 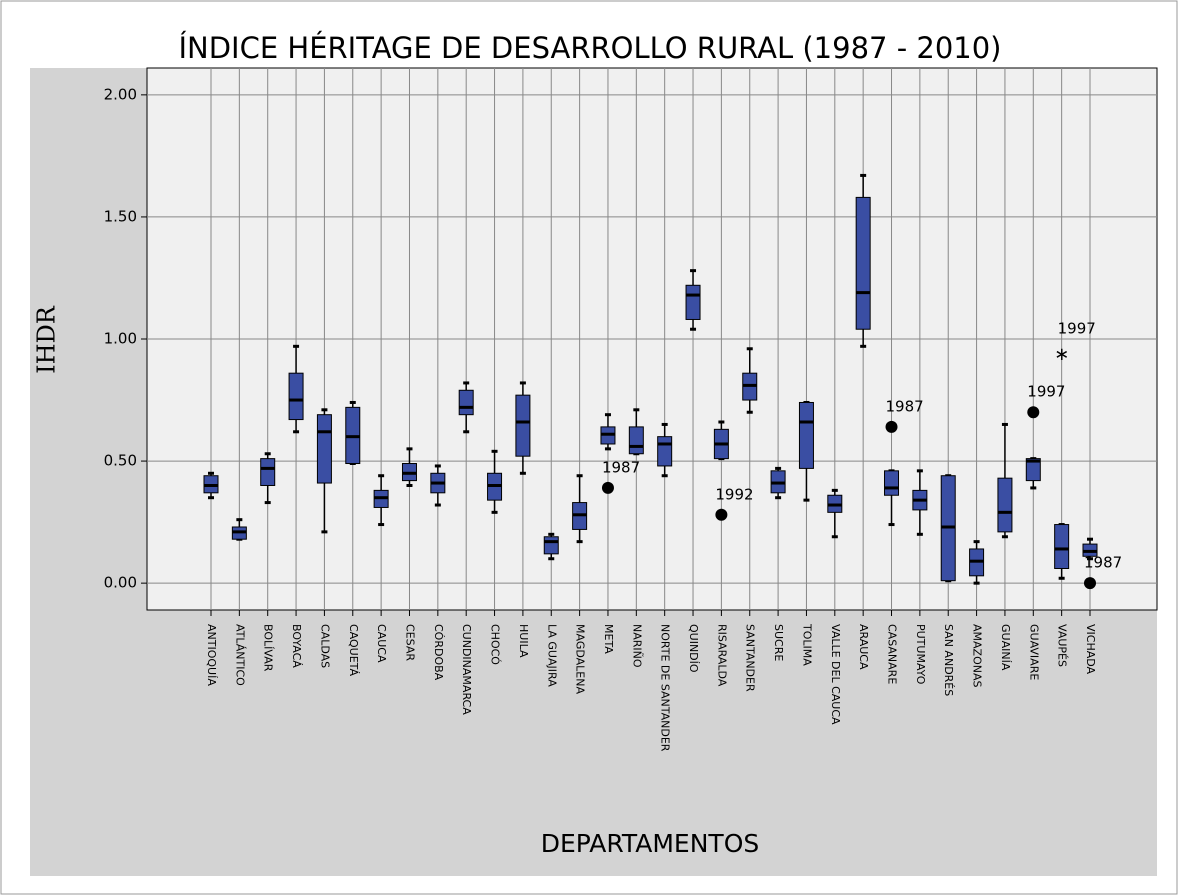 I want to click on y-tick-label: 2.00, so click(x=120, y=94).